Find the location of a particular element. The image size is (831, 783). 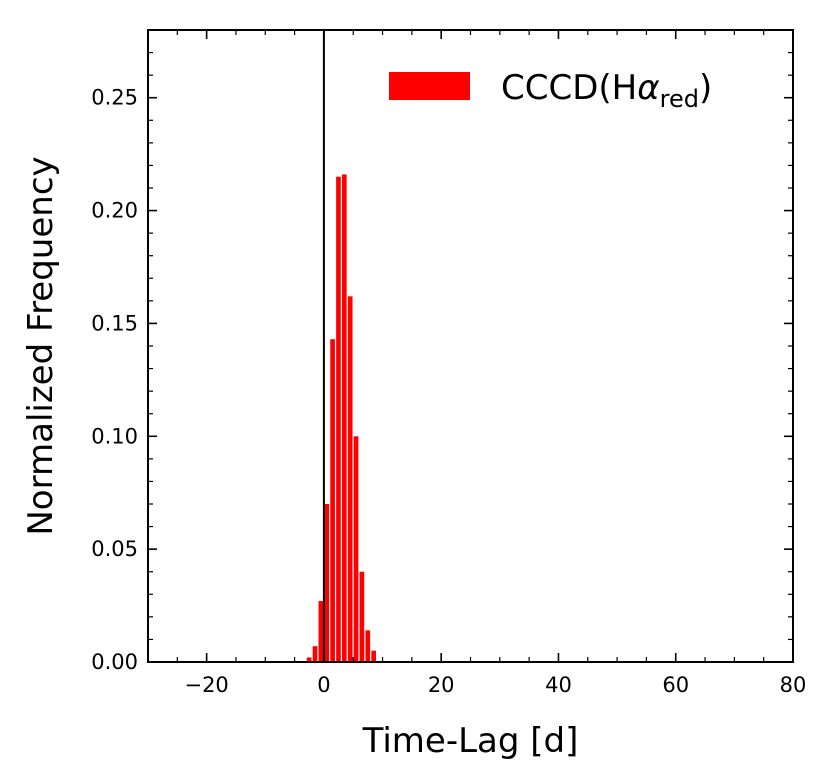

x-tick-label: 80 is located at coordinates (793, 685).